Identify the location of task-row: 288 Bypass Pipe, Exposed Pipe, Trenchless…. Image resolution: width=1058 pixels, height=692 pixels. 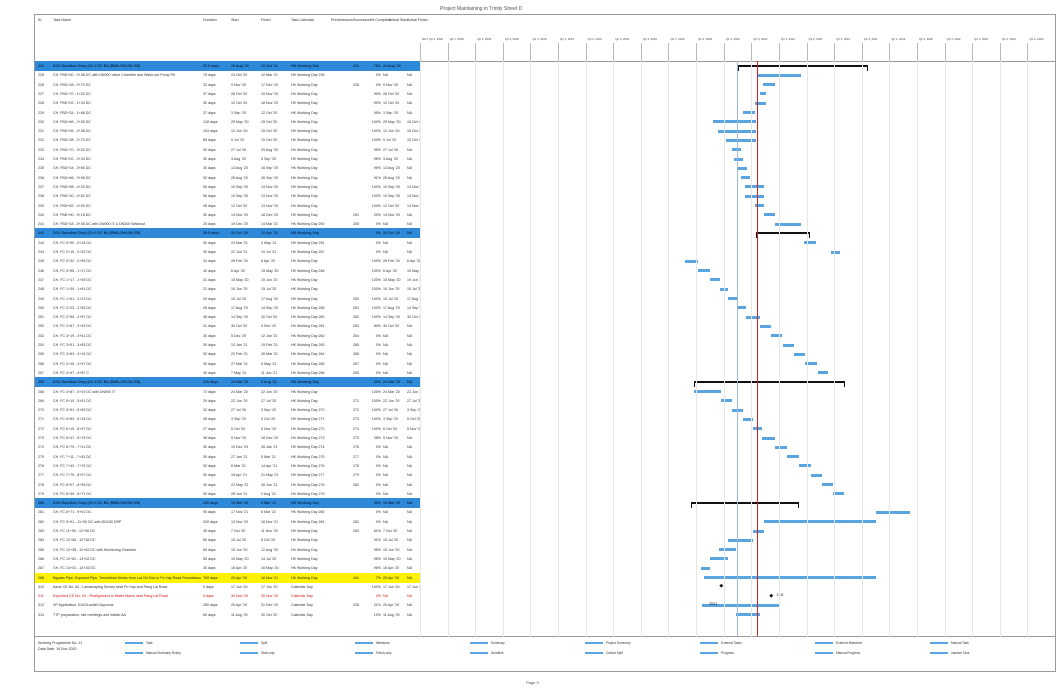
(227, 577).